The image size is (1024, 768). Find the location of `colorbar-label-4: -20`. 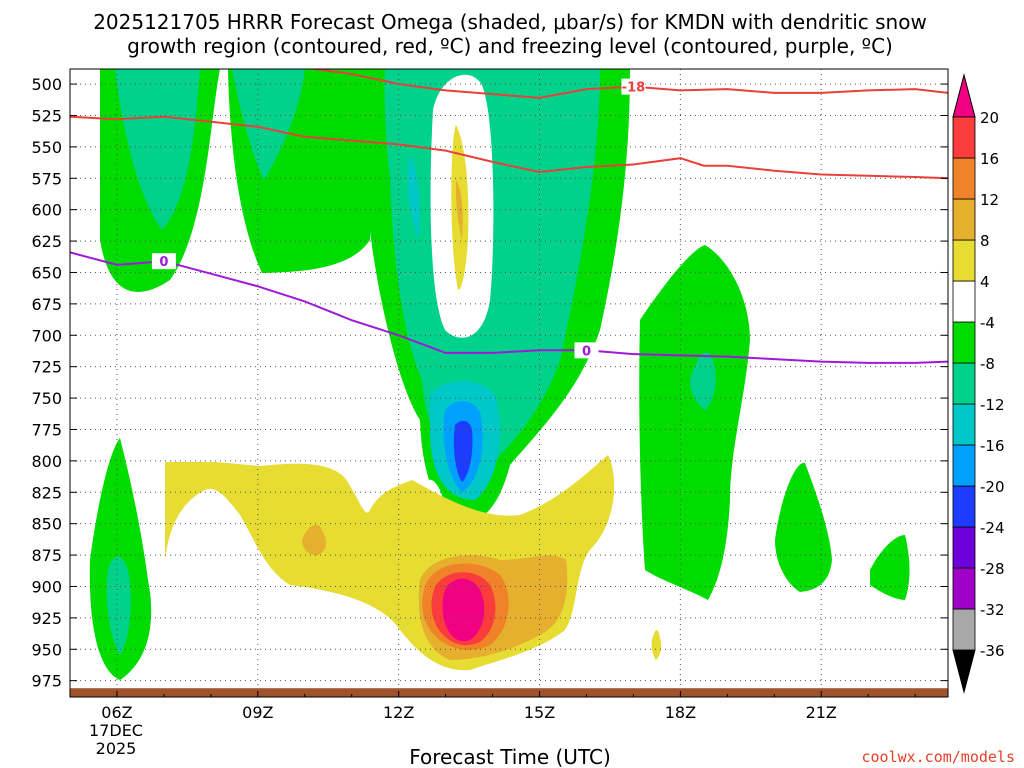

colorbar-label-4: -20 is located at coordinates (992, 487).